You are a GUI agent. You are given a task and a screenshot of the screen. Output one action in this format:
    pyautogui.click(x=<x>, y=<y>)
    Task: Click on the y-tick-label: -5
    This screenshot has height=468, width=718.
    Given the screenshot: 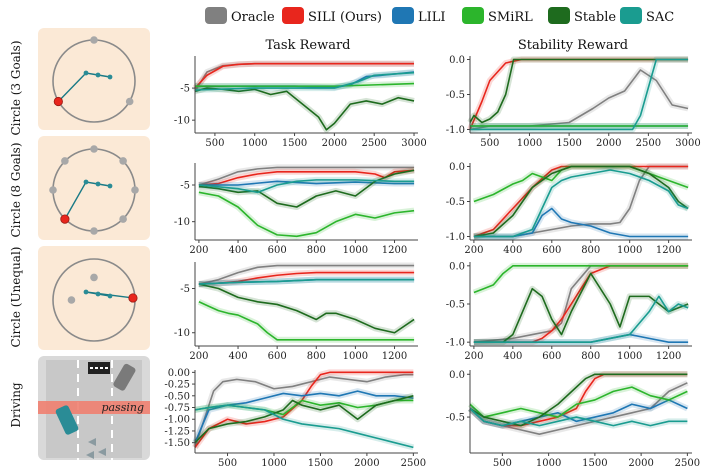 What is the action you would take?
    pyautogui.click(x=185, y=186)
    